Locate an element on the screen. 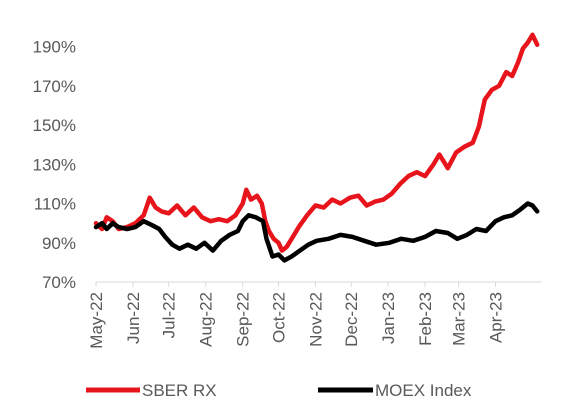  x-tick-label: May-22 is located at coordinates (96, 320).